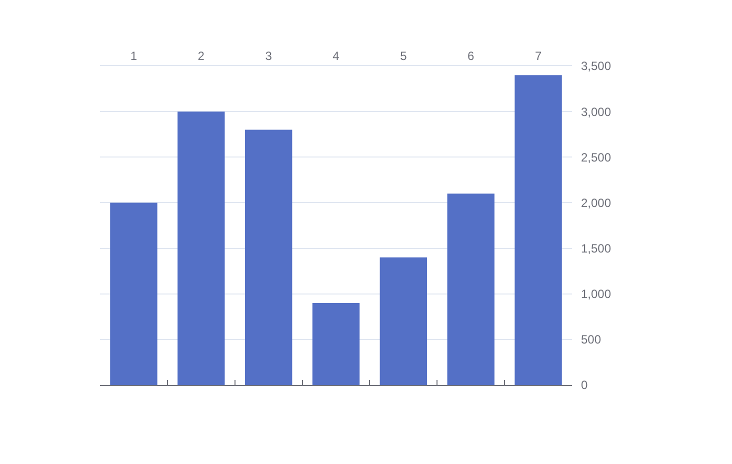 This screenshot has width=732, height=464. I want to click on y-tick-label: 1,000, so click(596, 294).